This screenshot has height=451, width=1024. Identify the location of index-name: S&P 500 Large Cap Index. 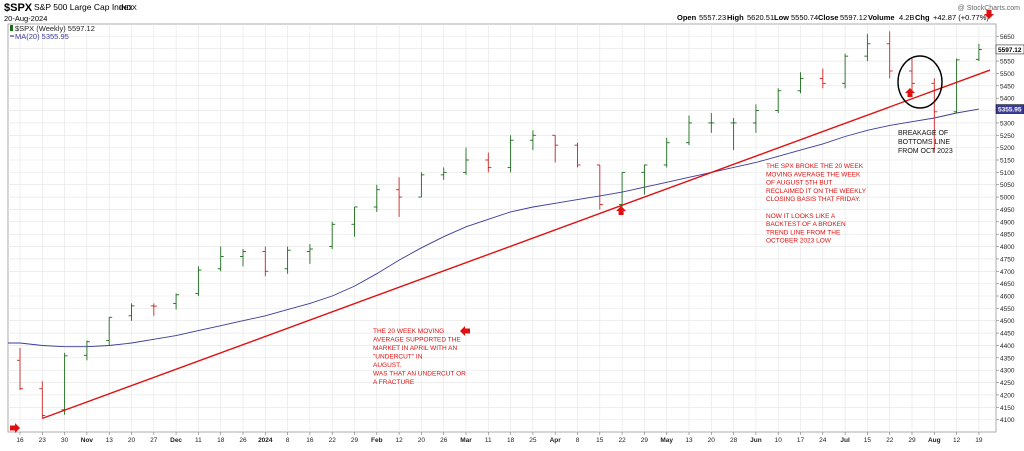
(83, 7).